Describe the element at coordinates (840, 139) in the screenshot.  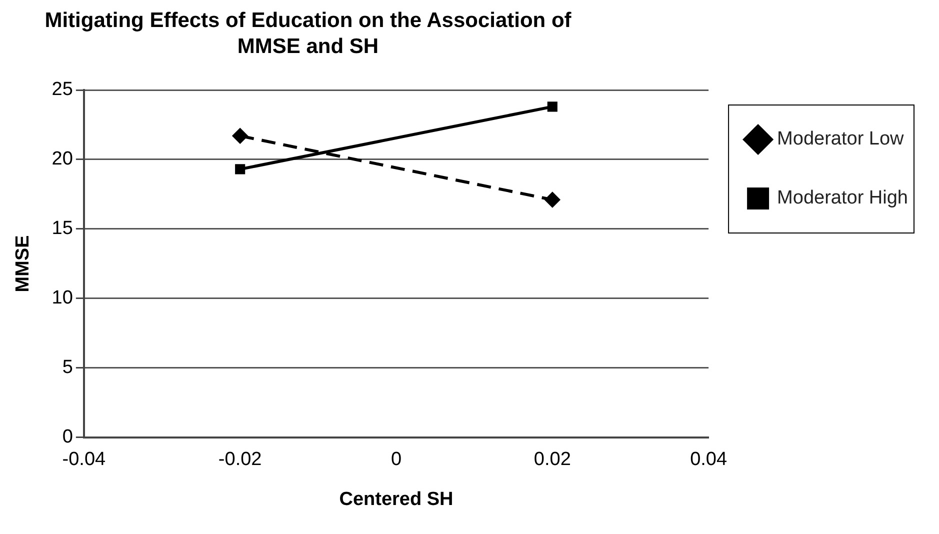
I see `legend-label: Moderator Low` at that location.